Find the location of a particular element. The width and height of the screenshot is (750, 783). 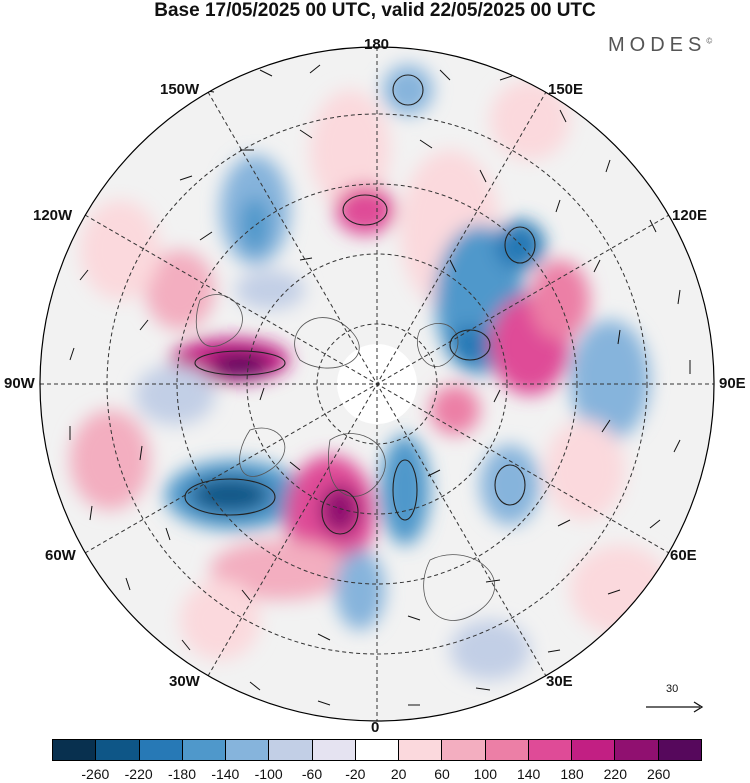

lon-label-120w: 120W is located at coordinates (53, 215).